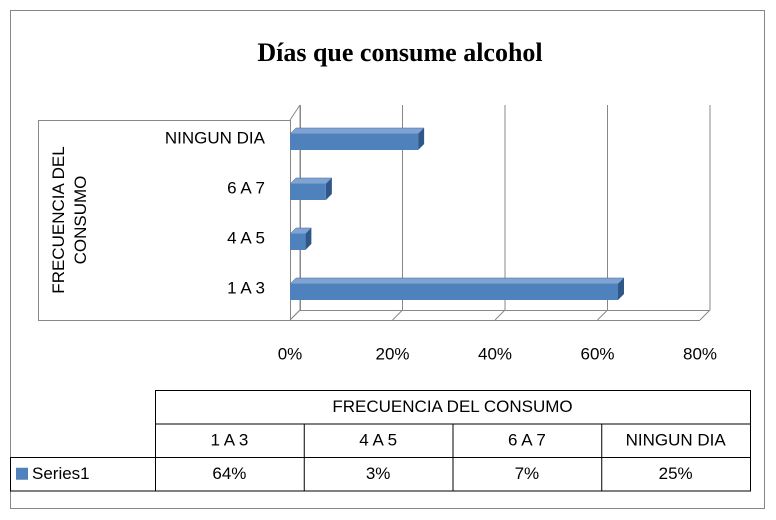  Describe the element at coordinates (700, 353) in the screenshot. I see `x-tick-label: 80%` at that location.